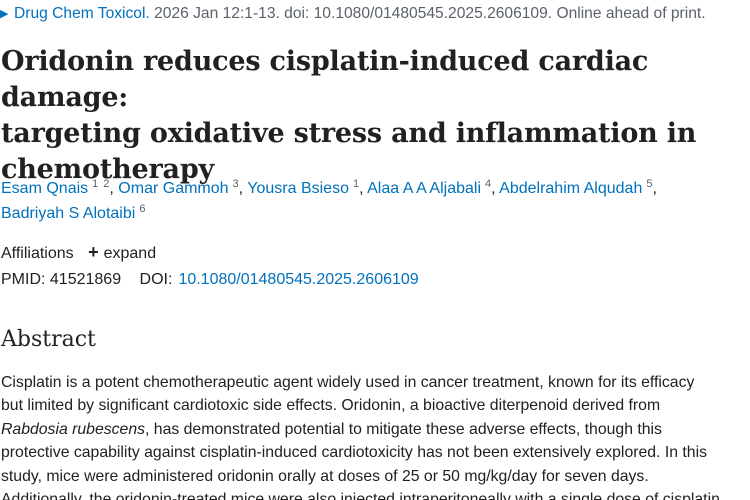  What do you see at coordinates (4, 14) in the screenshot?
I see `chevron-right-icon: ▶` at bounding box center [4, 14].